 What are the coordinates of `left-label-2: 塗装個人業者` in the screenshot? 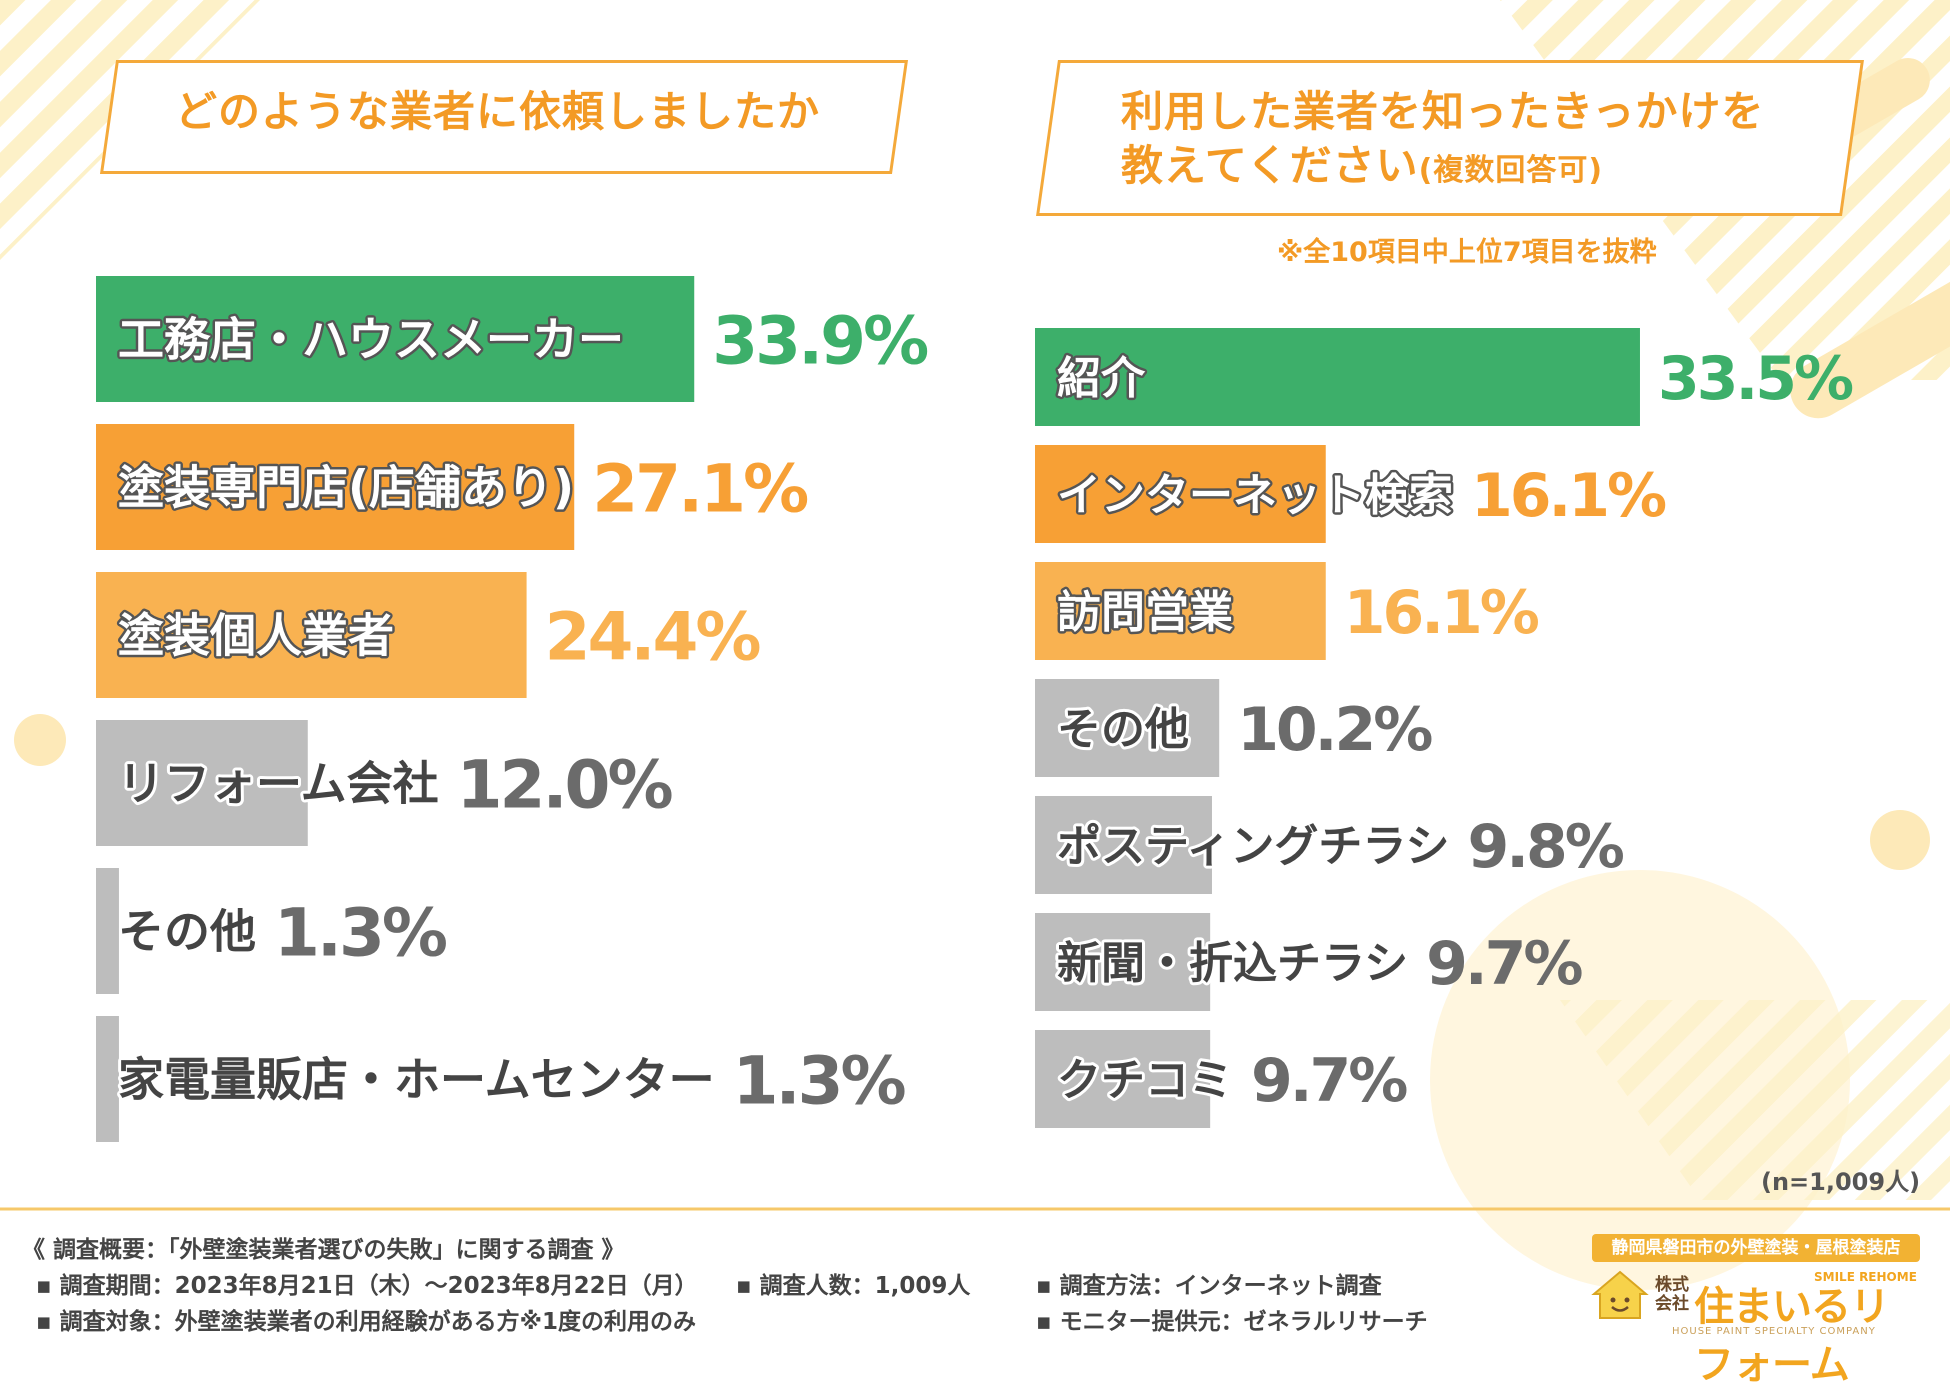 It's located at (256, 636).